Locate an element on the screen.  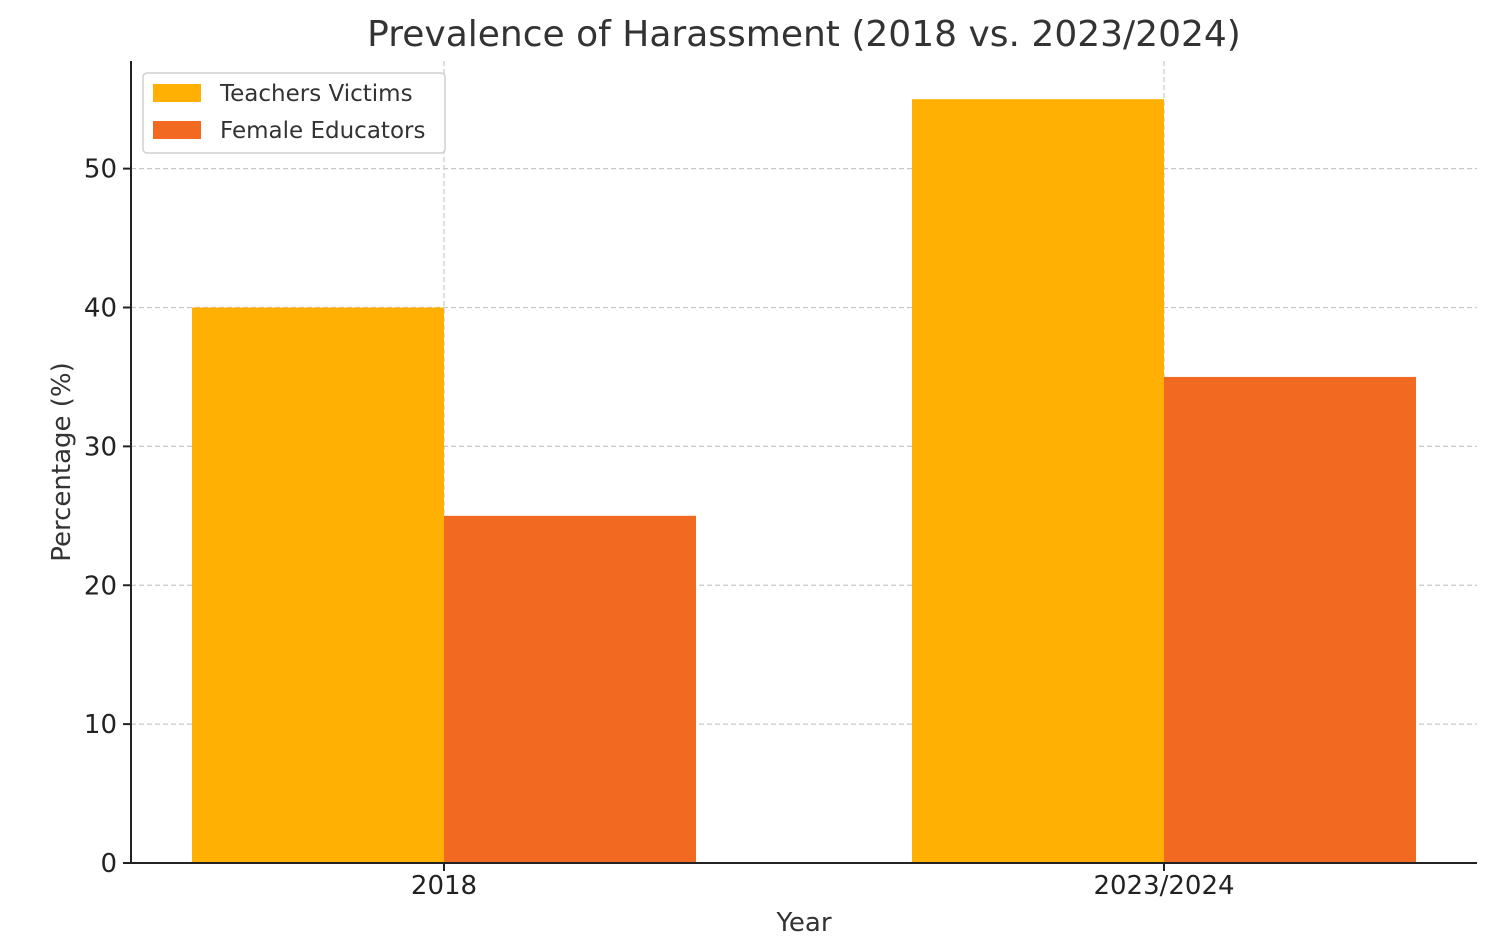
x-tick-label: 2023/2024 is located at coordinates (1163, 886).